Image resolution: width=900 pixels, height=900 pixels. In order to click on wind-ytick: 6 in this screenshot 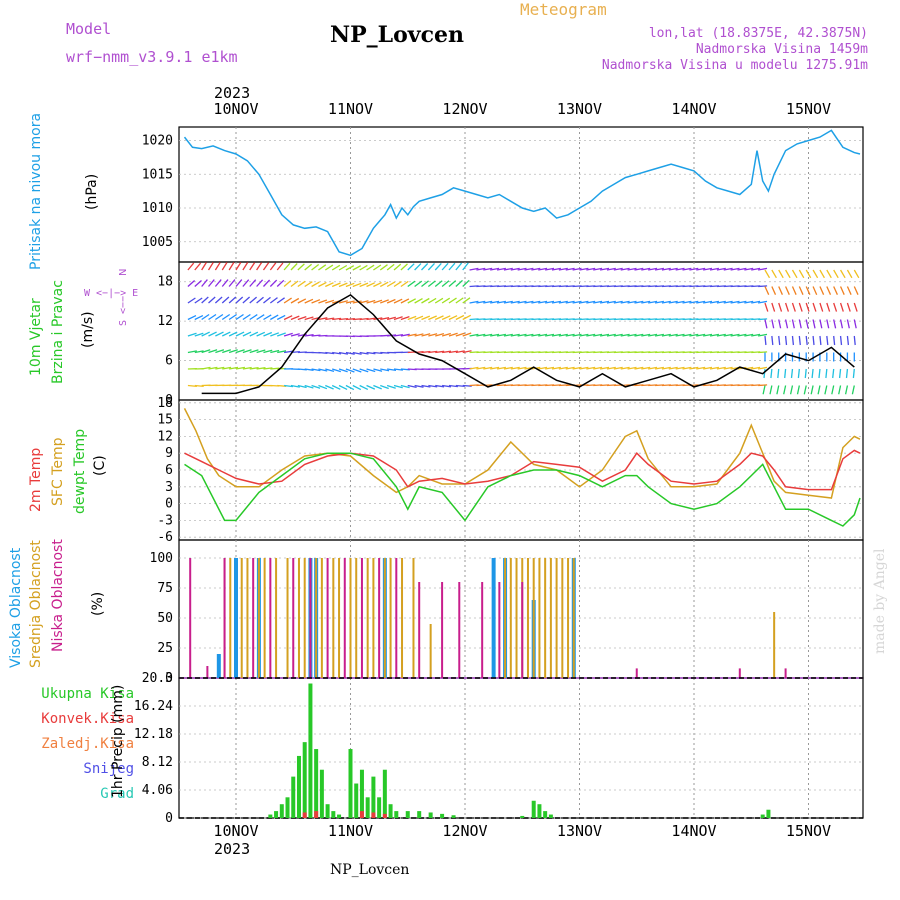, I will do `click(169, 361)`.